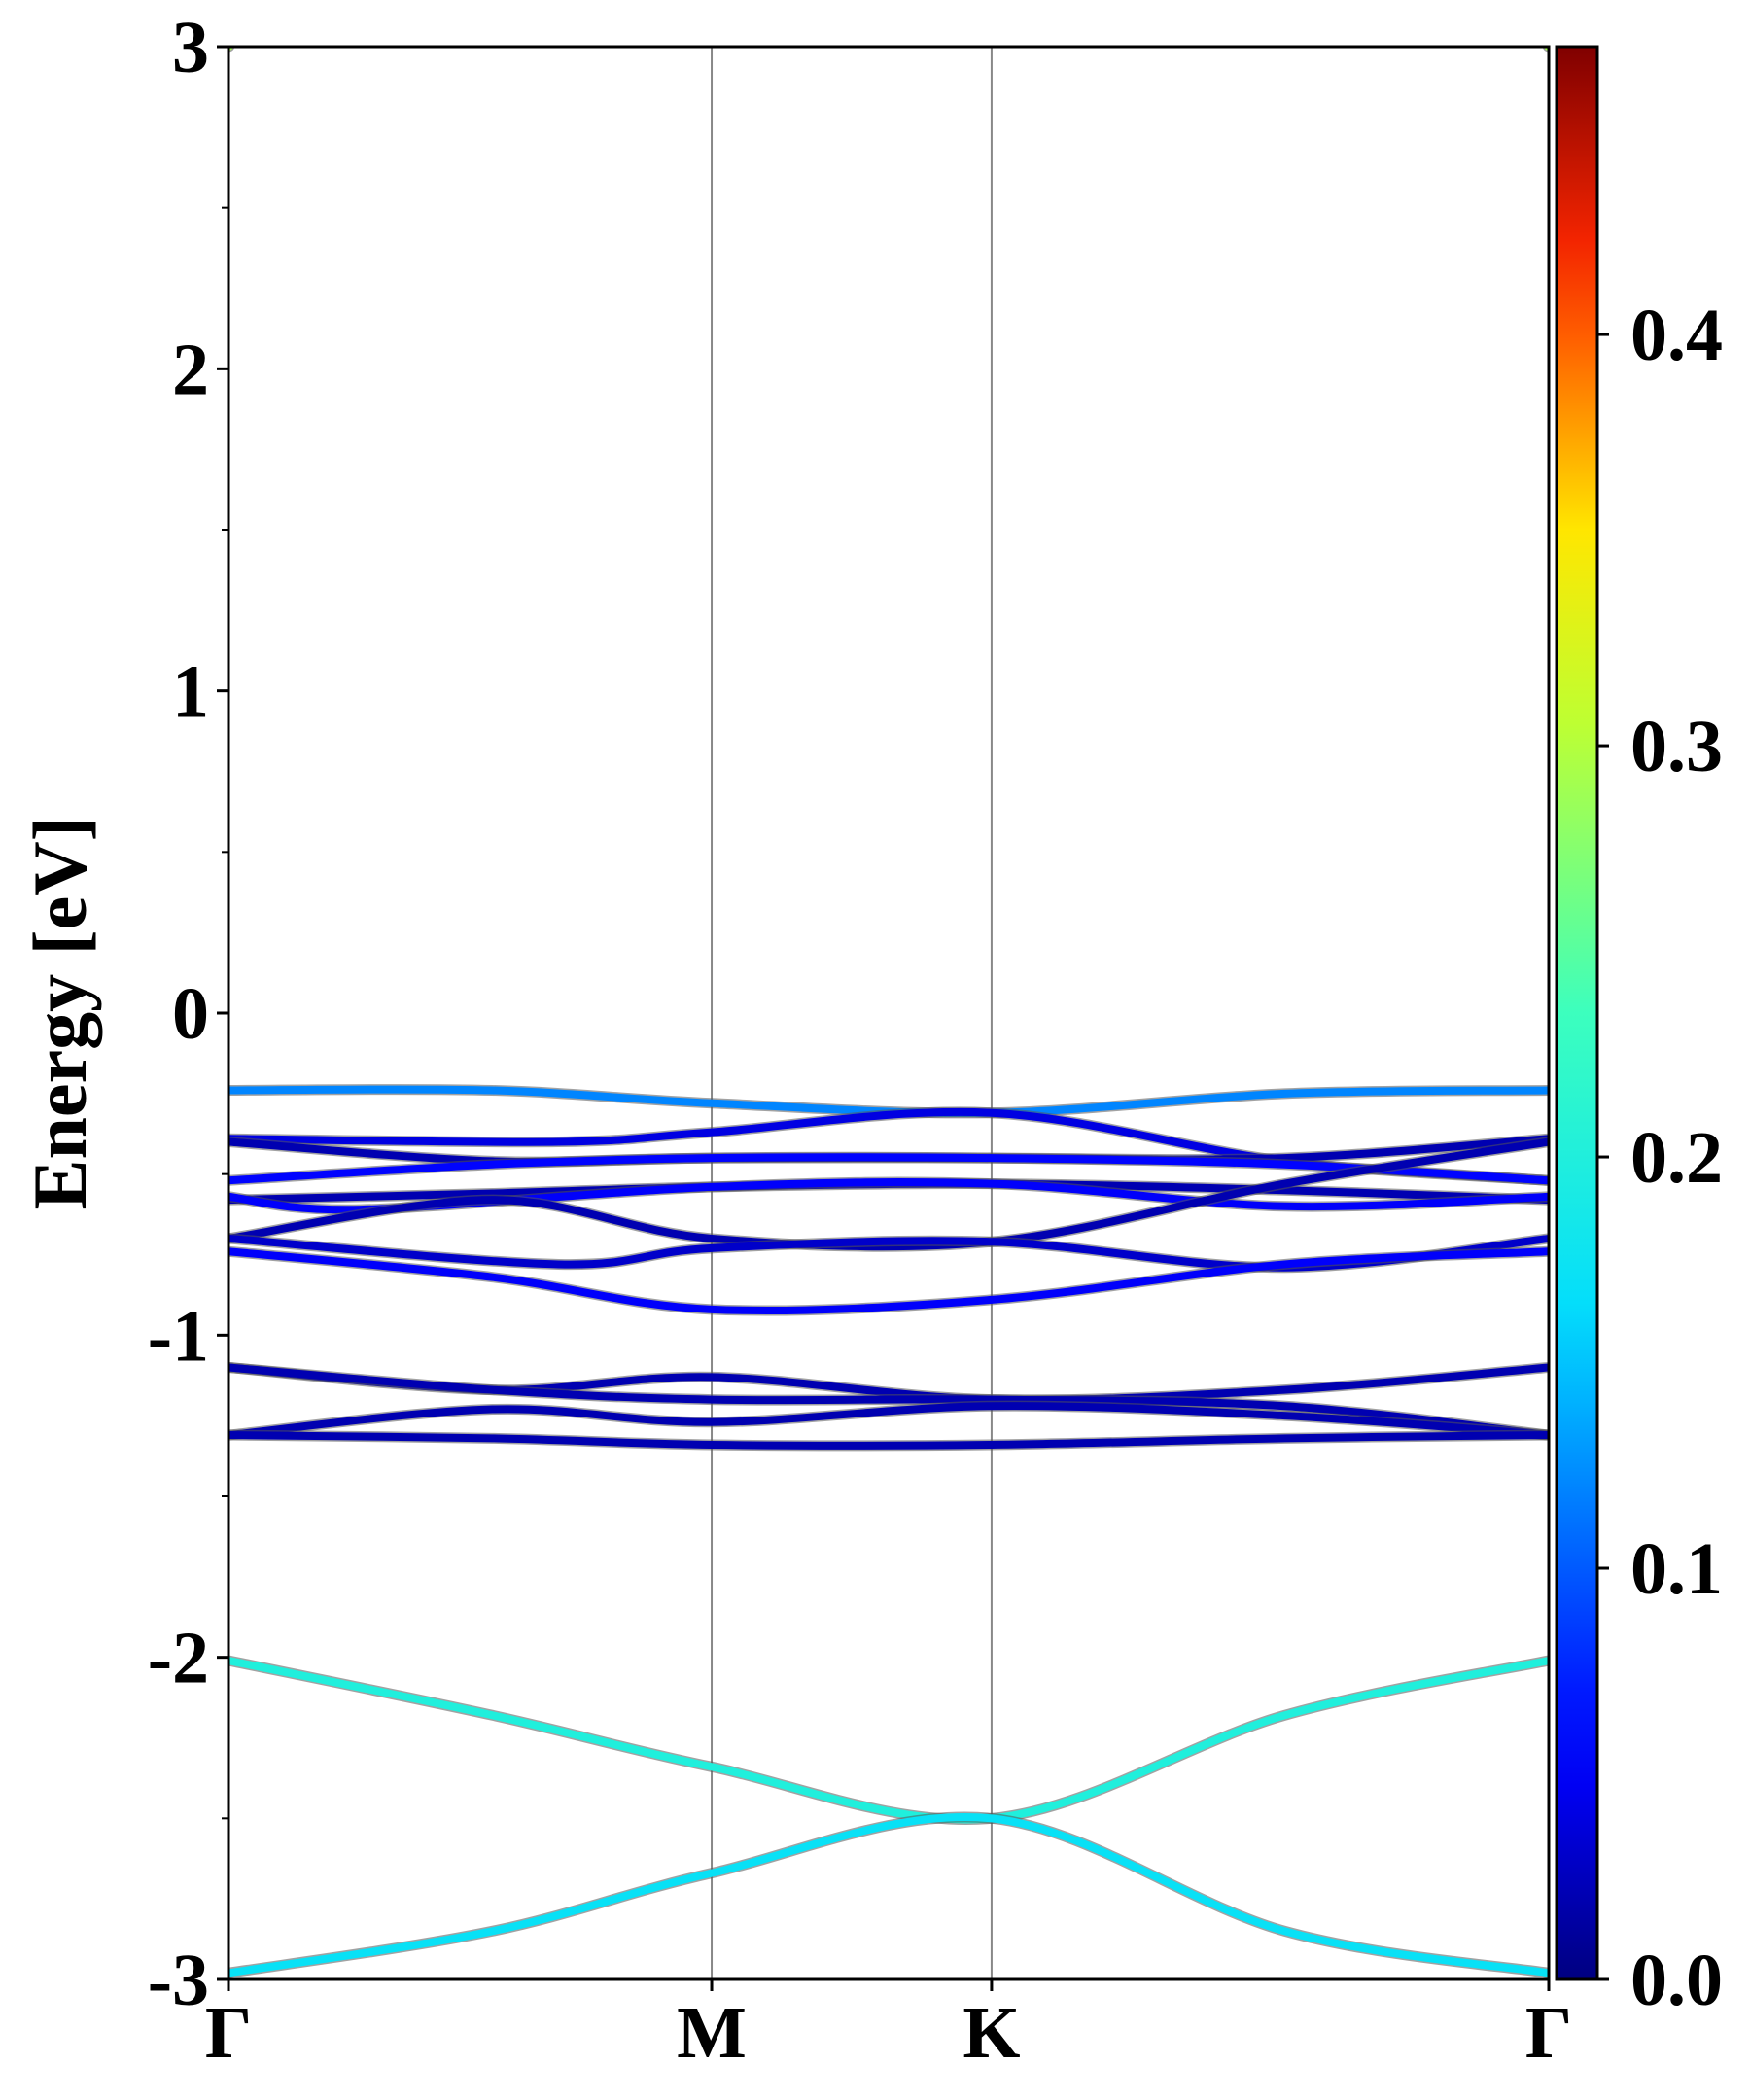 The width and height of the screenshot is (1750, 2100). I want to click on colorbar-tick-label: 0.3, so click(1676, 747).